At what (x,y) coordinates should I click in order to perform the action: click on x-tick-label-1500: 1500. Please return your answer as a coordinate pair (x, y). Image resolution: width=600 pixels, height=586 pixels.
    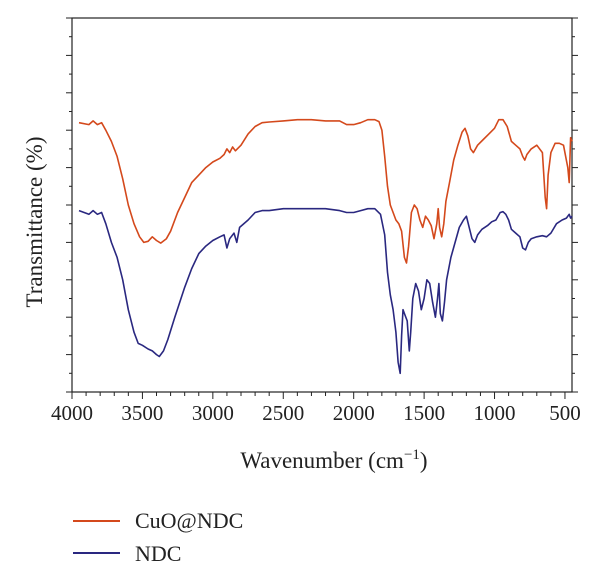
    Looking at the image, I should click on (424, 413).